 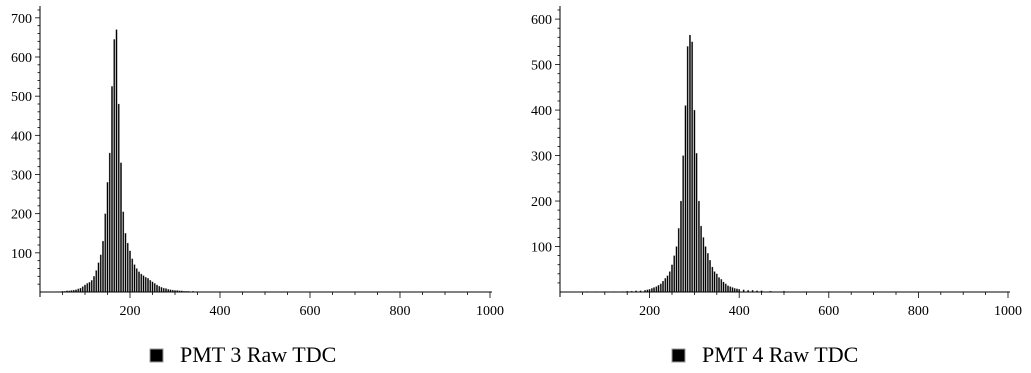 What do you see at coordinates (678, 355) in the screenshot?
I see `legend-swatch` at bounding box center [678, 355].